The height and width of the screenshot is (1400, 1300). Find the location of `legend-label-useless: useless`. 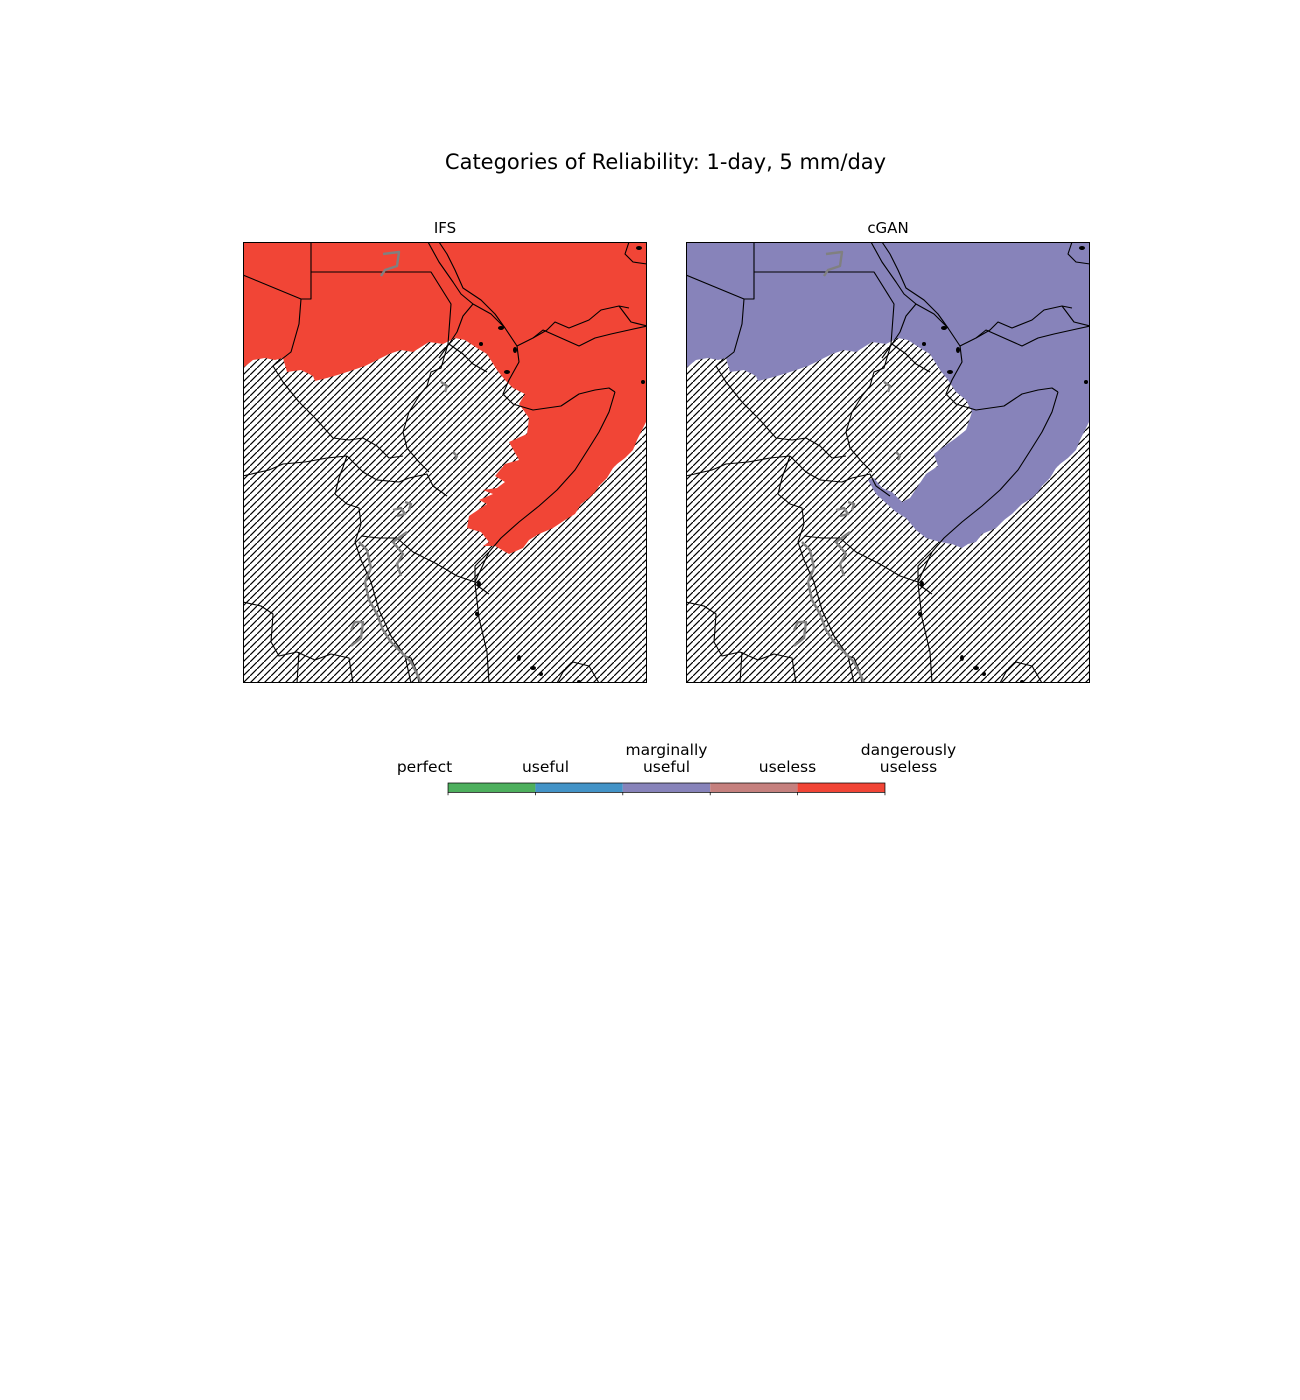

legend-label-useless: useless is located at coordinates (787, 767).